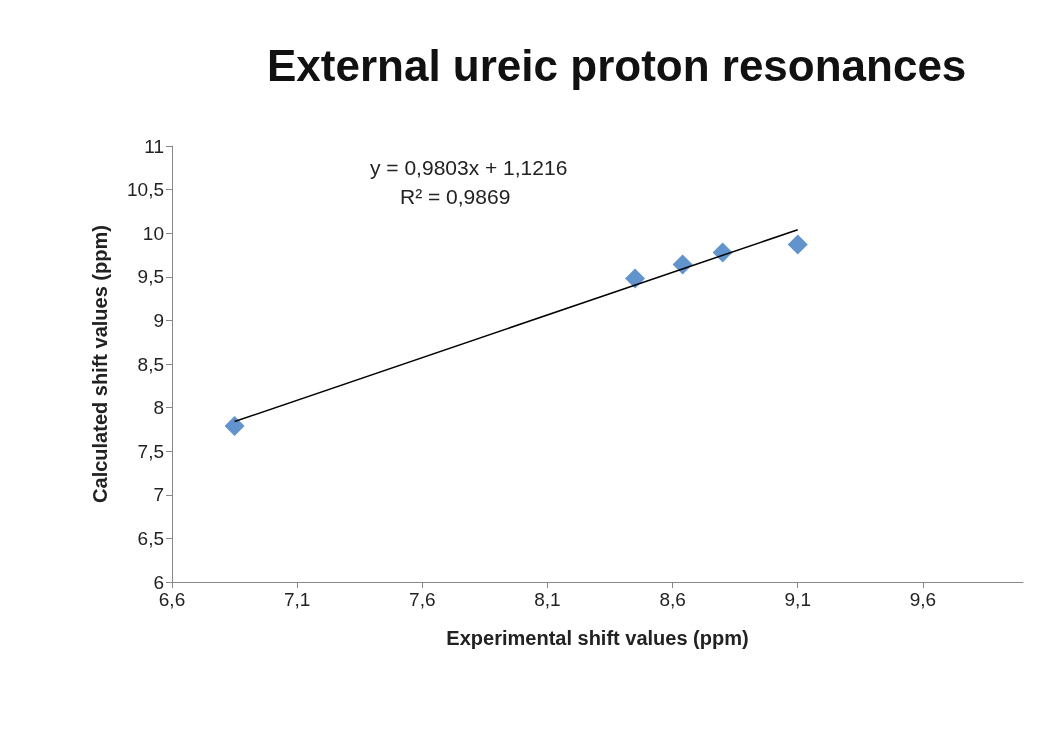 This screenshot has width=1062, height=729. What do you see at coordinates (297, 599) in the screenshot?
I see `x-tick-label: 7,1` at bounding box center [297, 599].